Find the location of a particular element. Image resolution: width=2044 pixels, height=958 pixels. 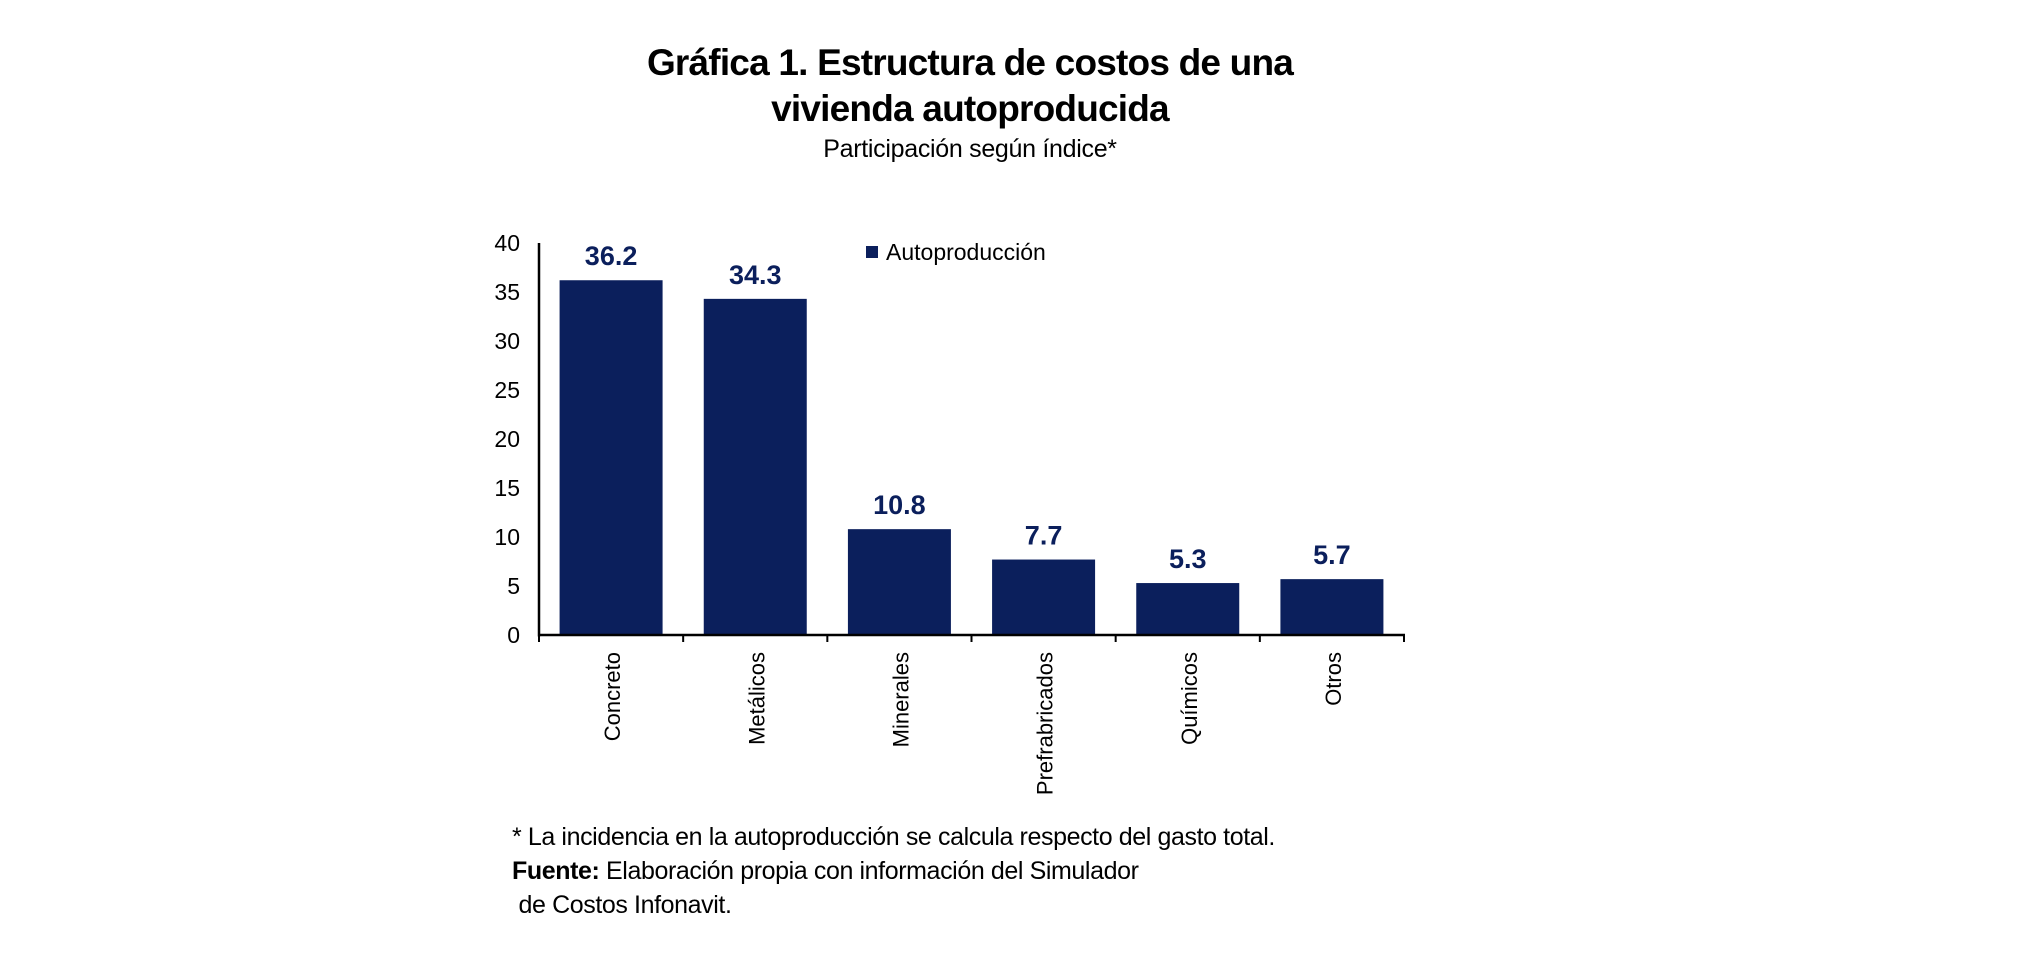

bar-otros is located at coordinates (1332, 607).